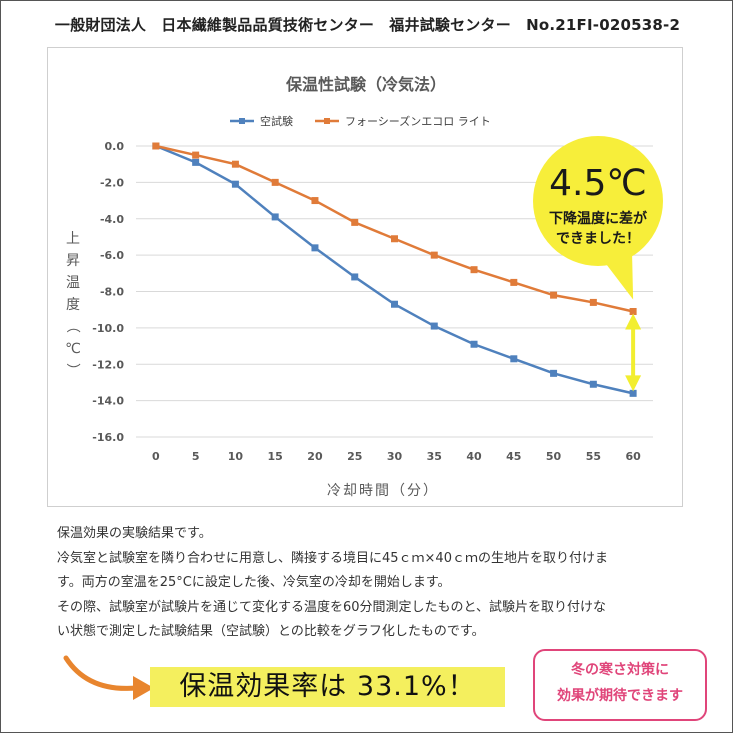 Image resolution: width=735 pixels, height=735 pixels. What do you see at coordinates (633, 383) in the screenshot?
I see `arrow-head-down` at bounding box center [633, 383].